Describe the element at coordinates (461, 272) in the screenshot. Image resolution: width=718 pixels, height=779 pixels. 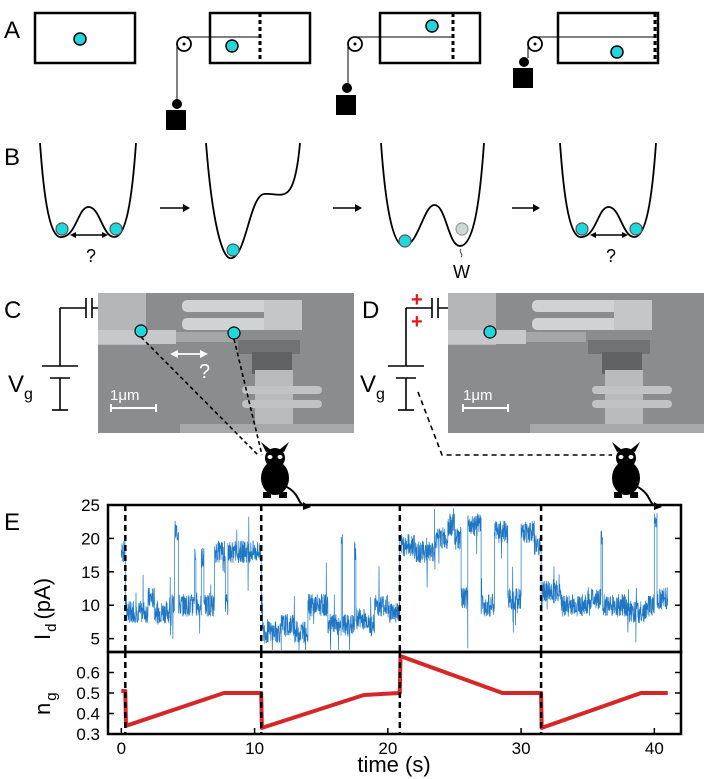
I see `work-label: W` at that location.